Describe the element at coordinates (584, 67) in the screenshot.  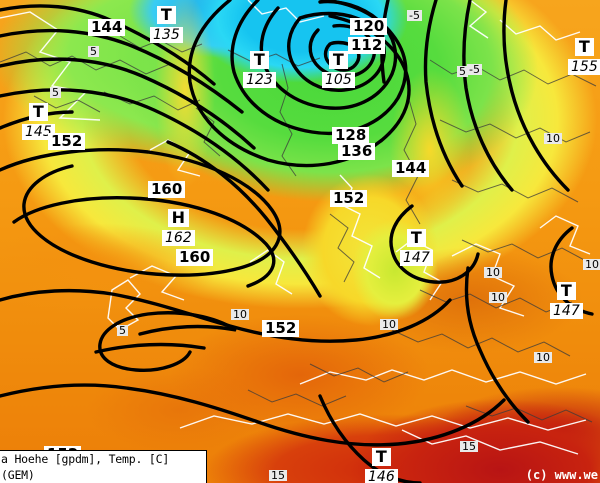
I see `pressure-system-value: 155` at that location.